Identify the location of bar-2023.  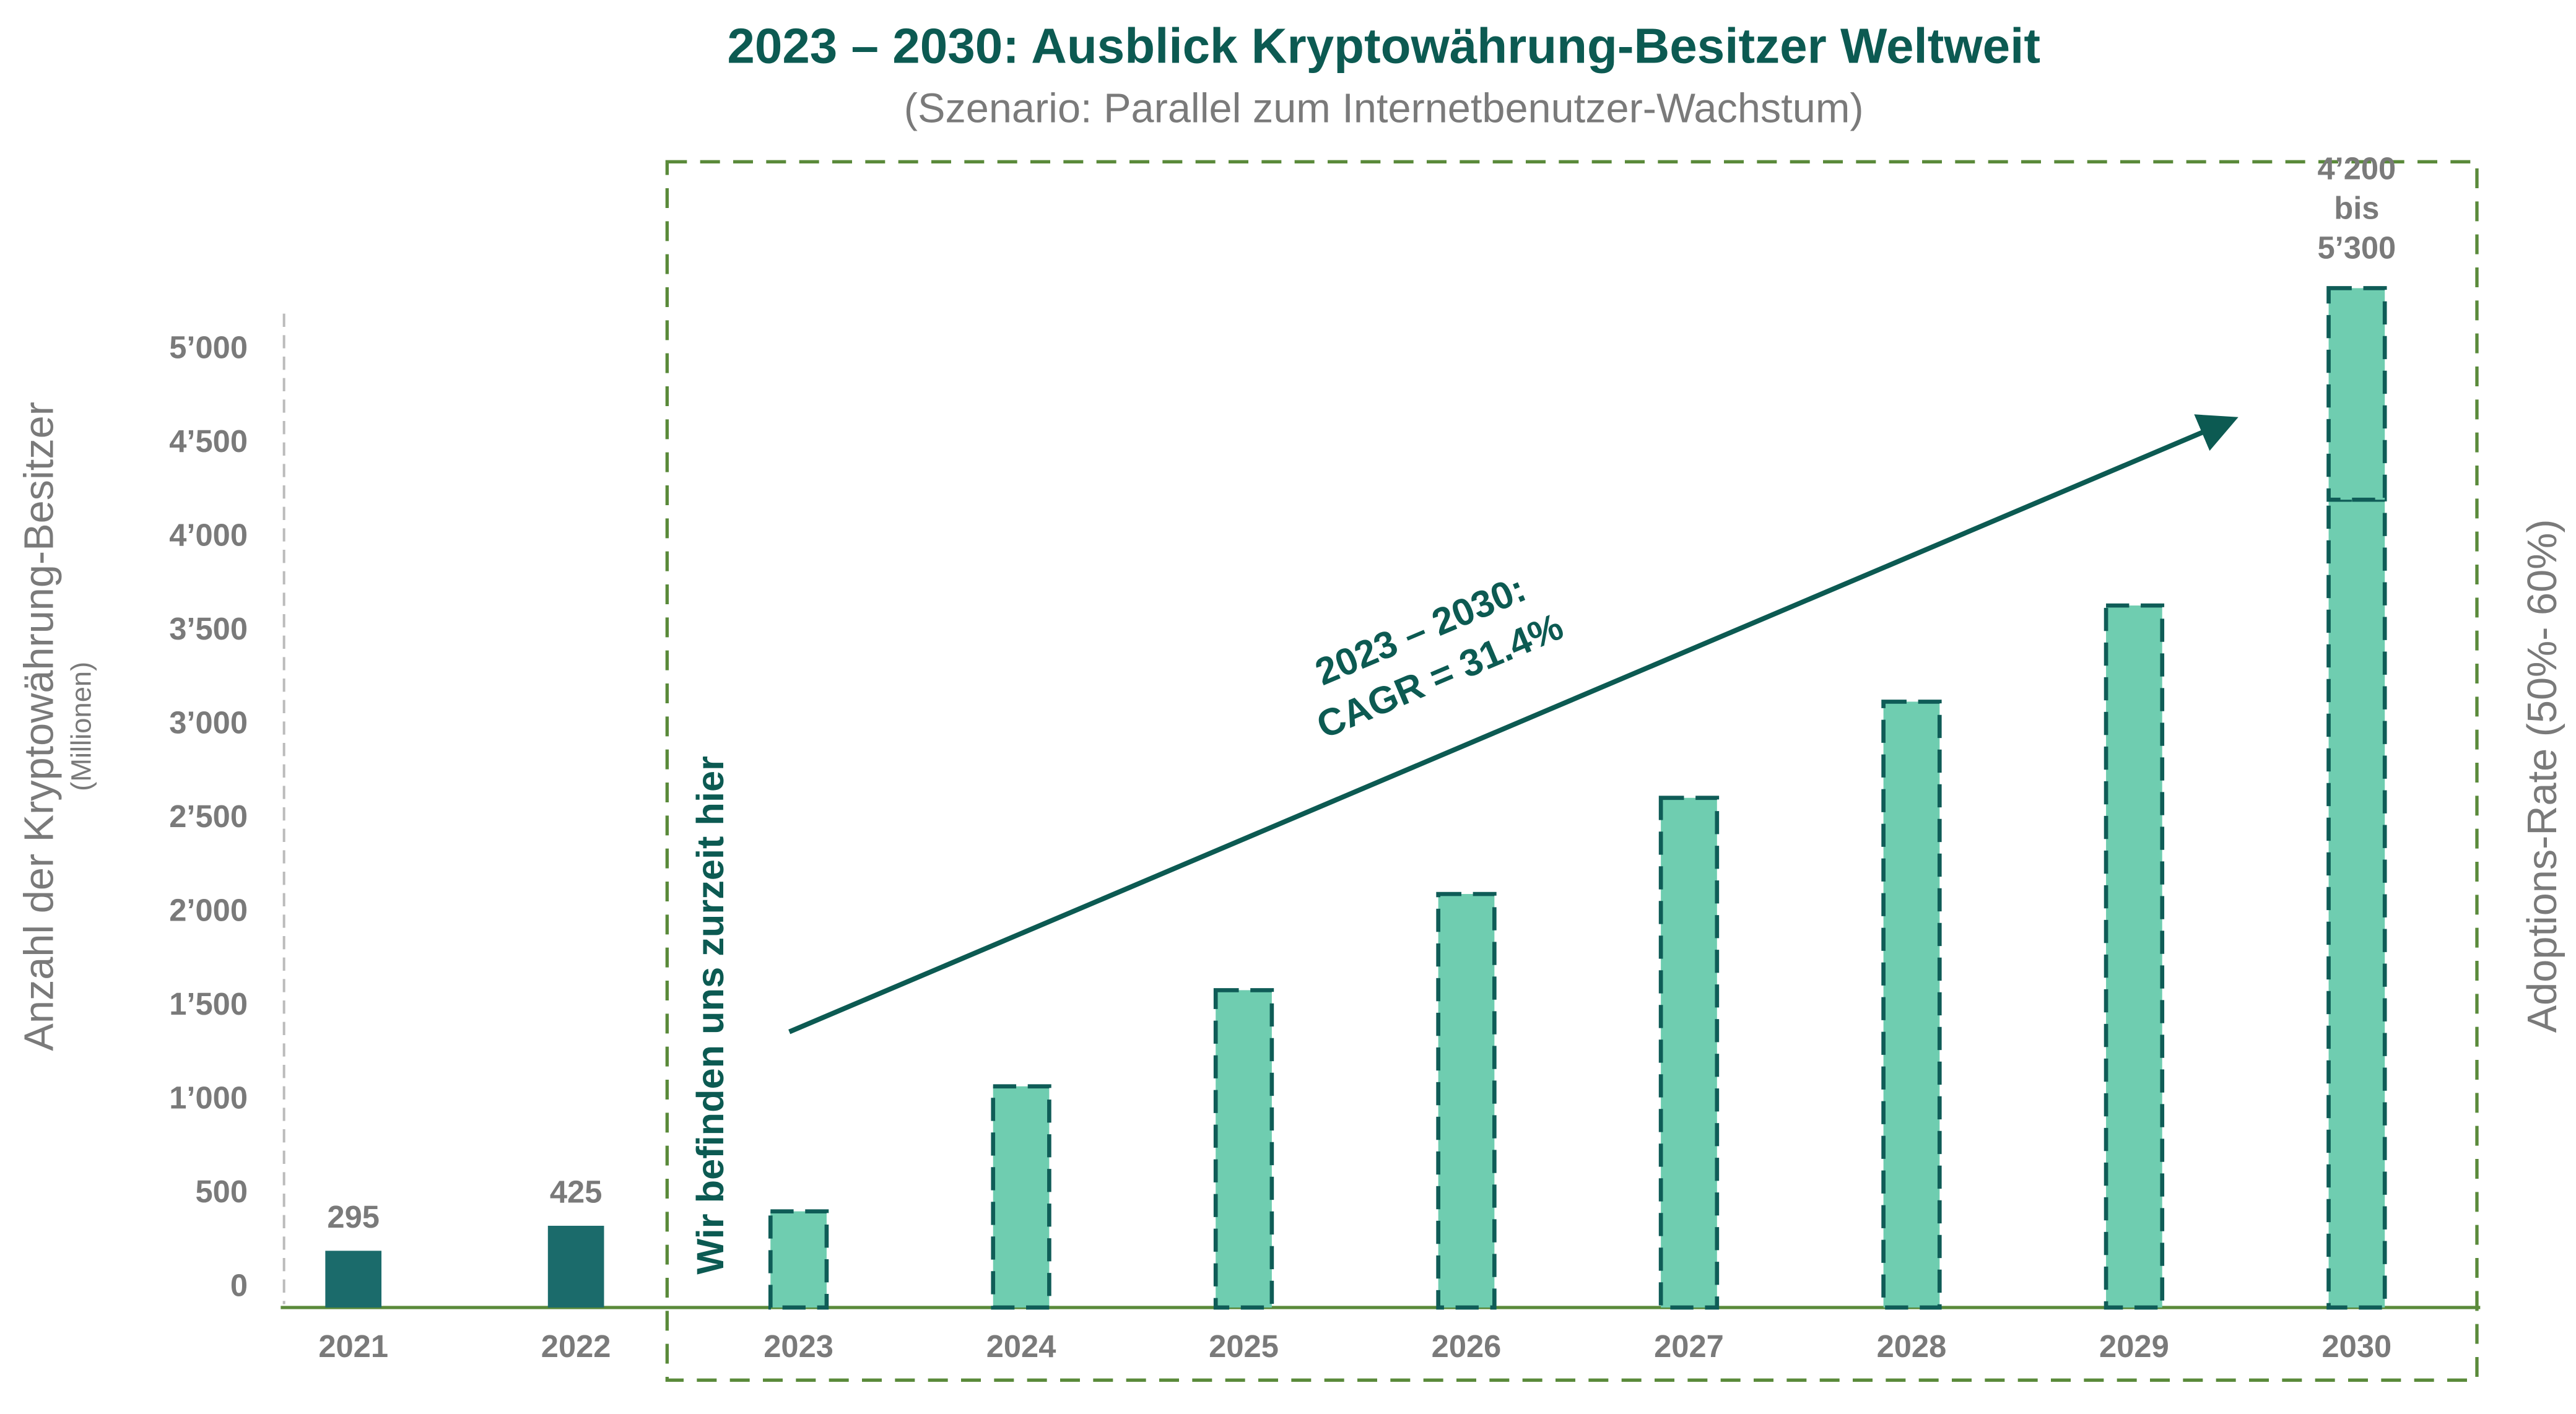
(798, 1259).